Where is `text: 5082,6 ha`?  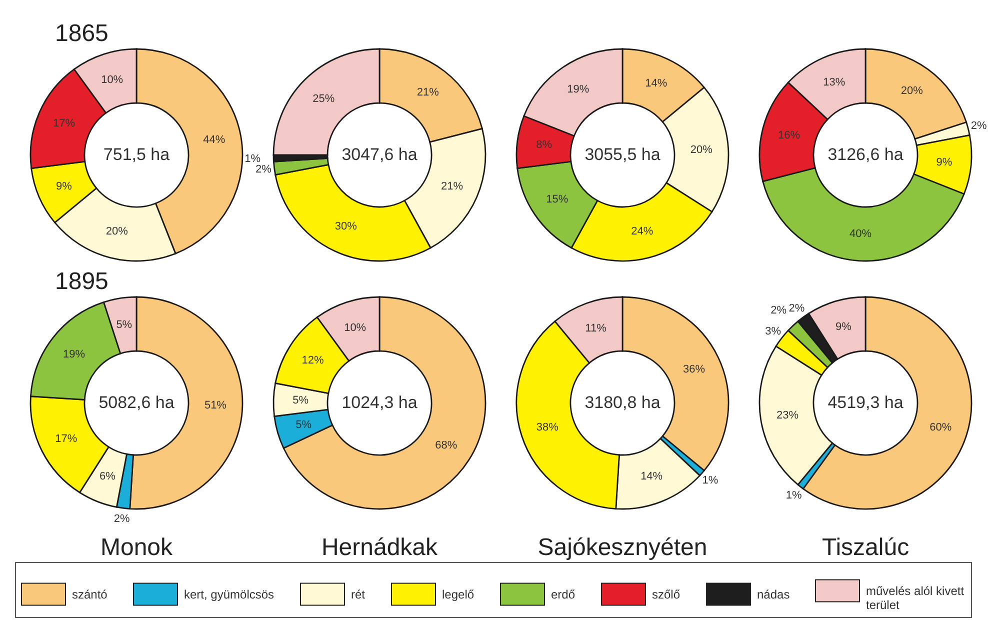
text: 5082,6 ha is located at coordinates (136, 402).